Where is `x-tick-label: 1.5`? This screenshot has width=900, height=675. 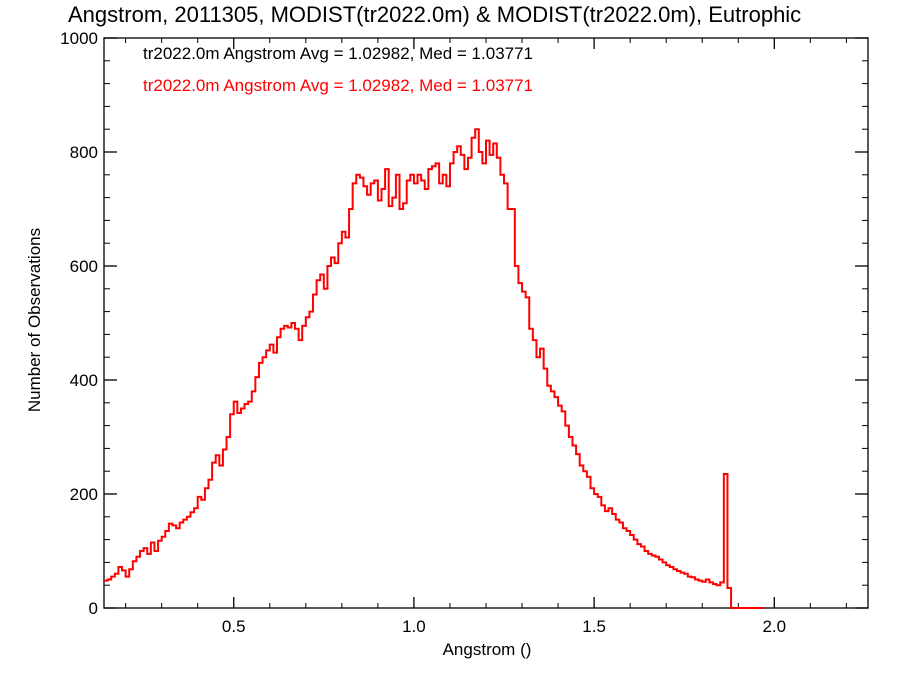 x-tick-label: 1.5 is located at coordinates (594, 626).